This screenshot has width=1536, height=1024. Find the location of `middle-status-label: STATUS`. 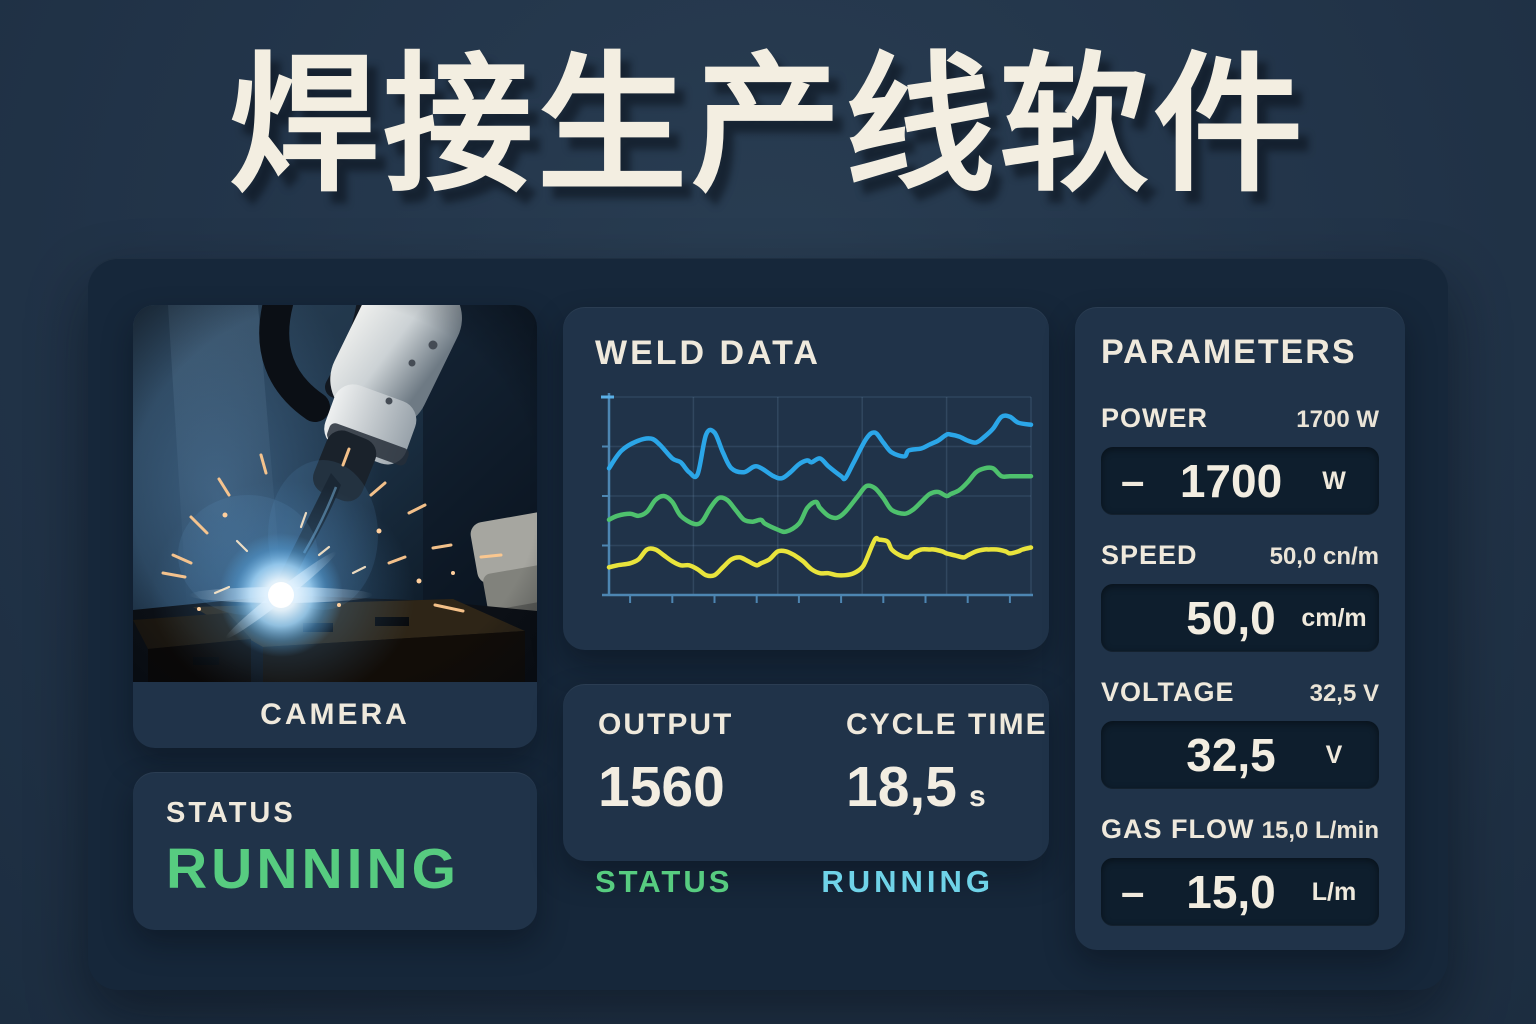

middle-status-label: STATUS is located at coordinates (664, 881).